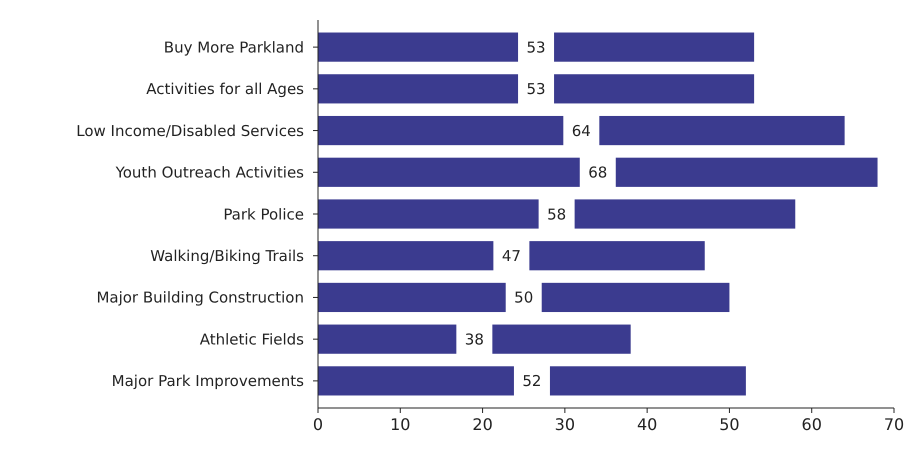 The height and width of the screenshot is (461, 922). I want to click on x-tick-label: 50, so click(729, 424).